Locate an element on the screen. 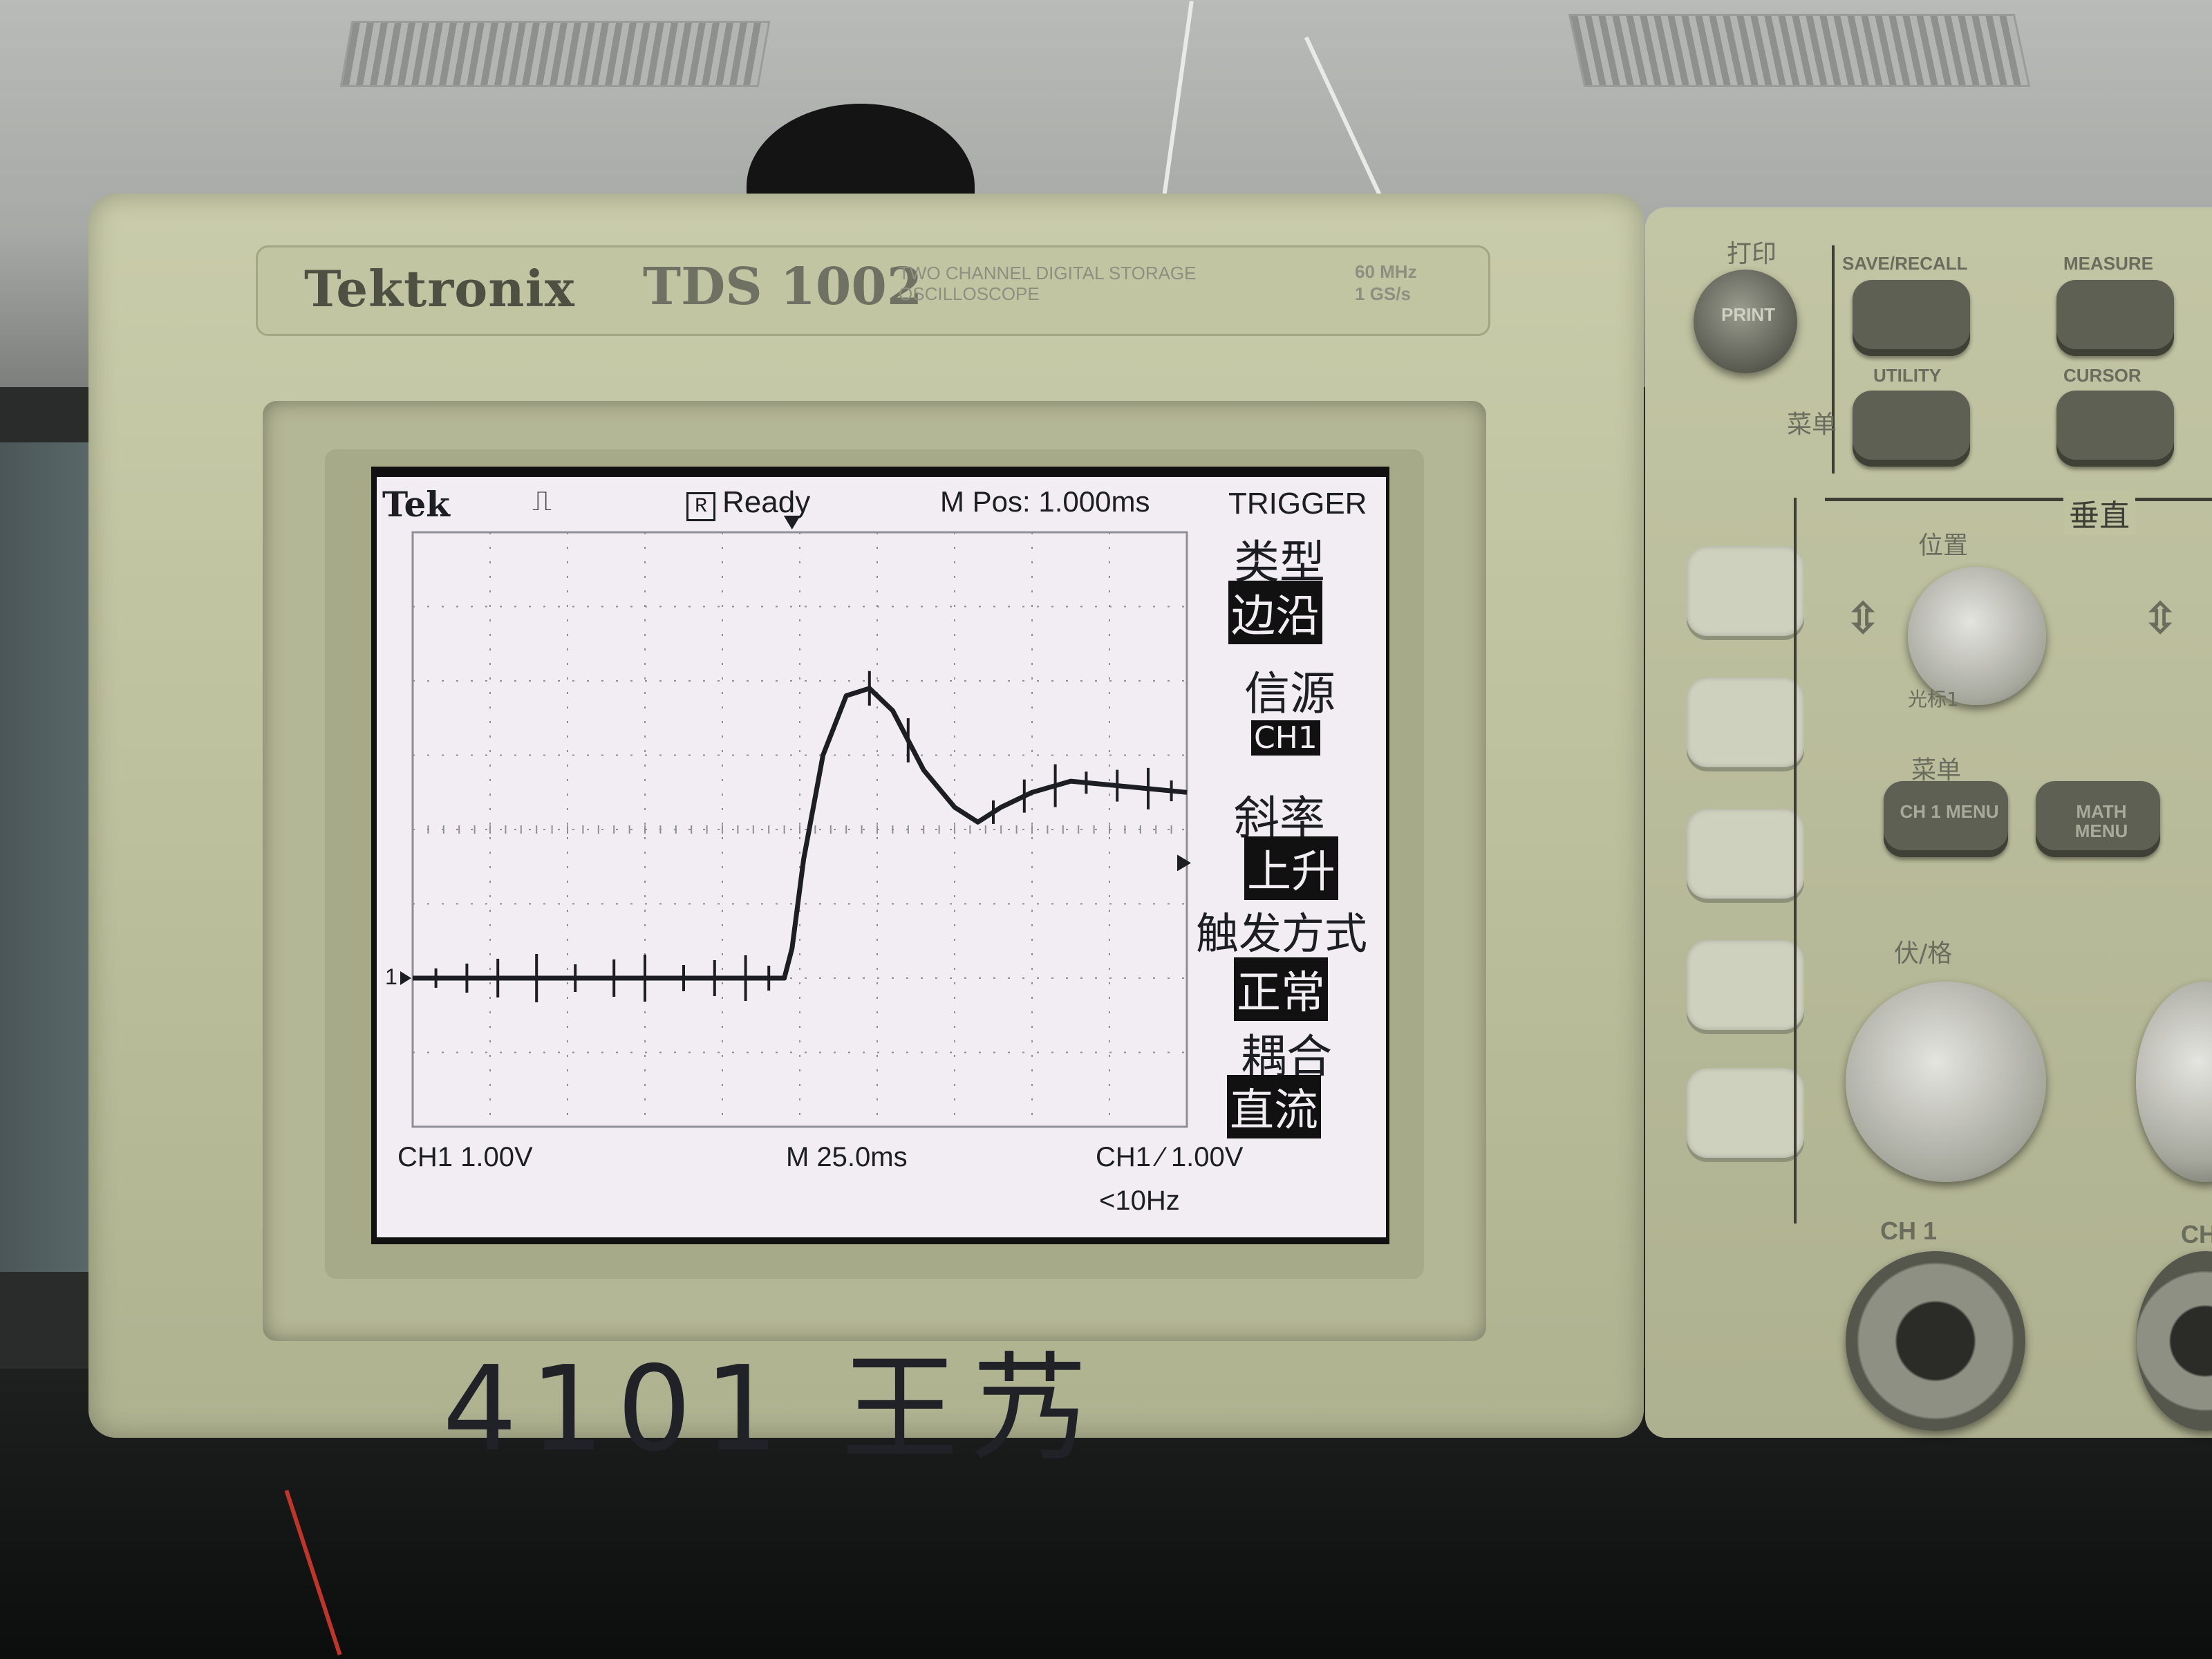 The image size is (2212, 1659). trigger-level-marker is located at coordinates (1184, 863).